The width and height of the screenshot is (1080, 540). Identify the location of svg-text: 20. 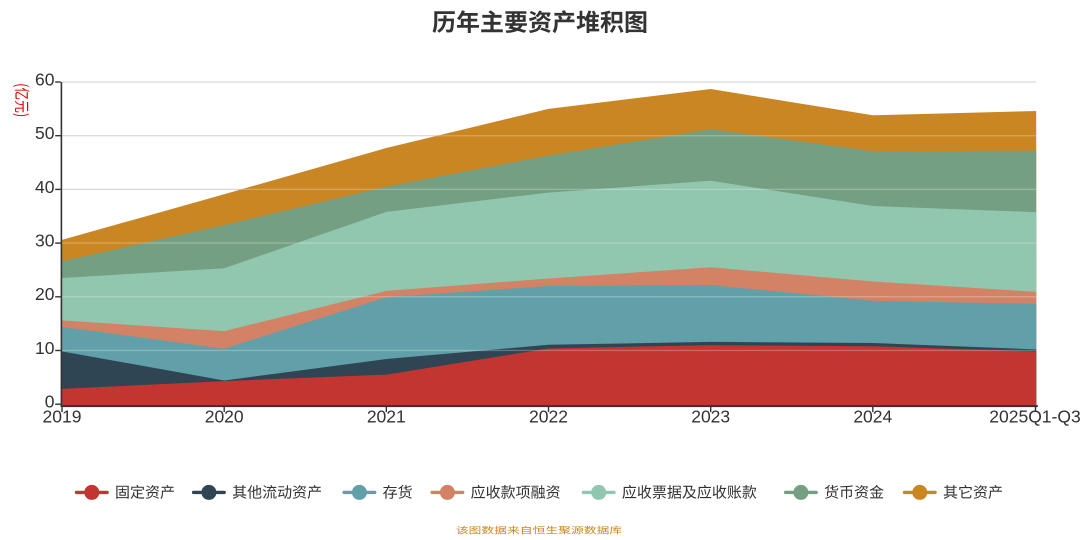
(45, 294).